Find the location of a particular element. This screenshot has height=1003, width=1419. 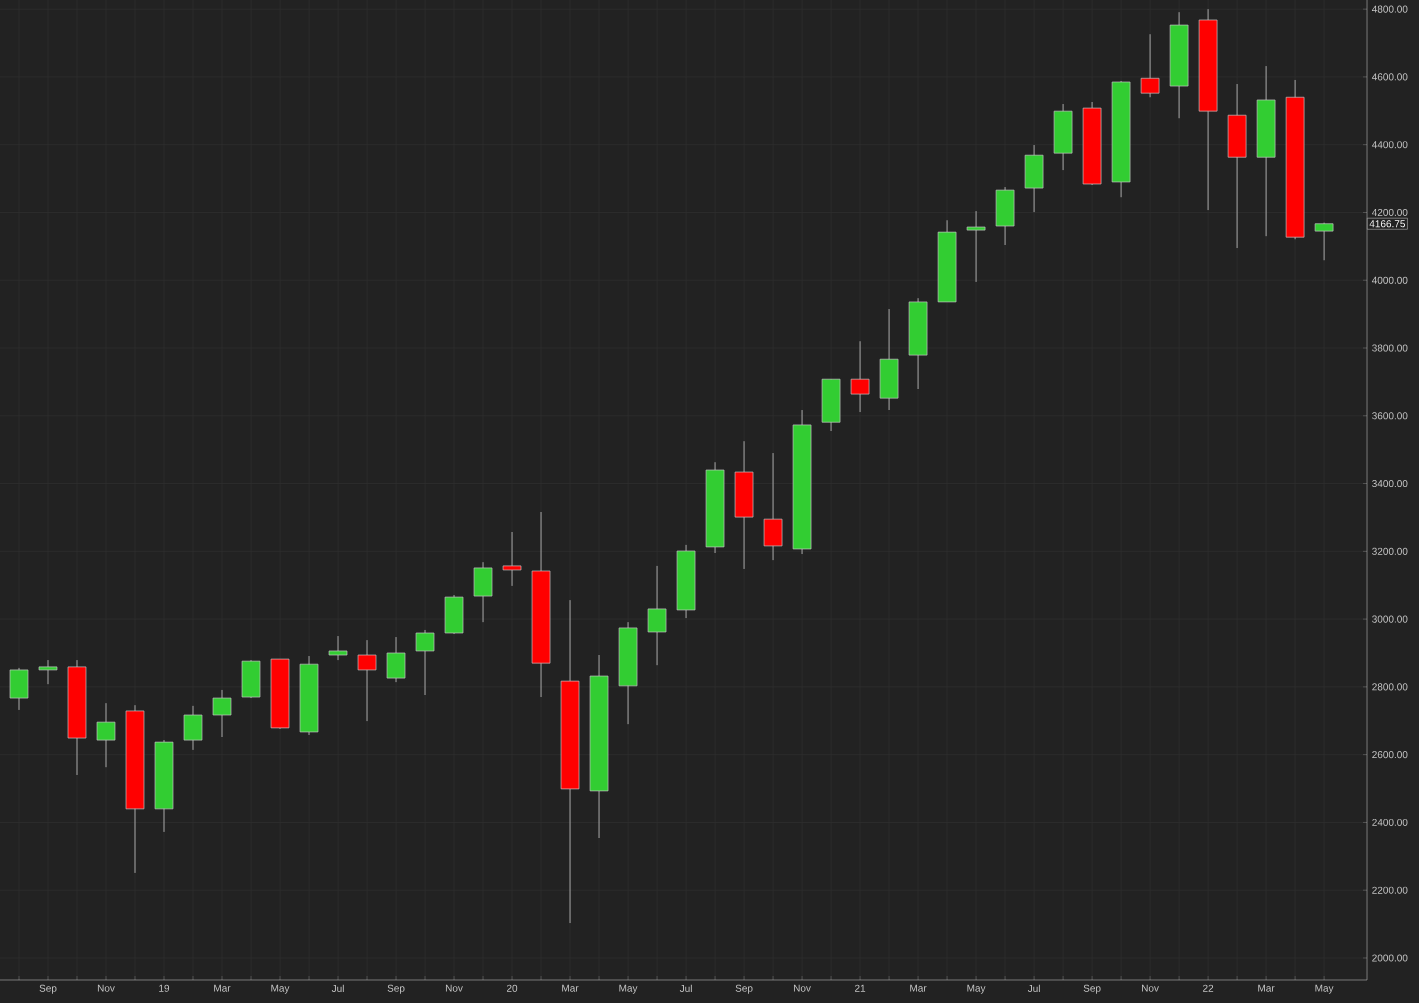

y-tick-label: 3200.00 is located at coordinates (1390, 551).